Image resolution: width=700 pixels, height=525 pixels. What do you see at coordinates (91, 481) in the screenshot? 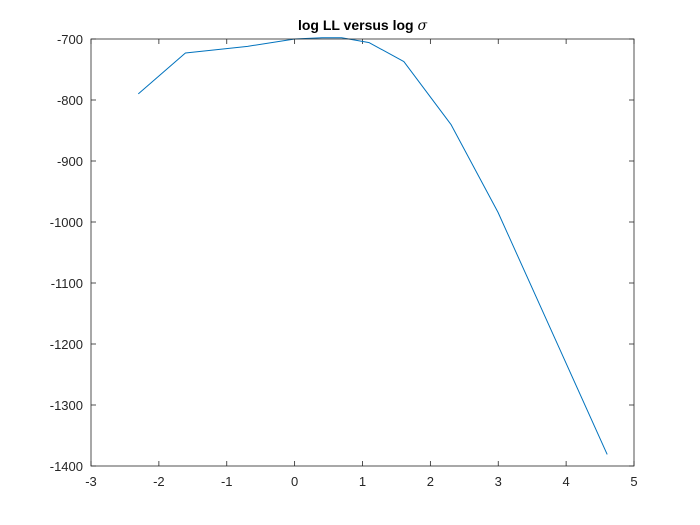
I see `x-tick-label: -3` at bounding box center [91, 481].